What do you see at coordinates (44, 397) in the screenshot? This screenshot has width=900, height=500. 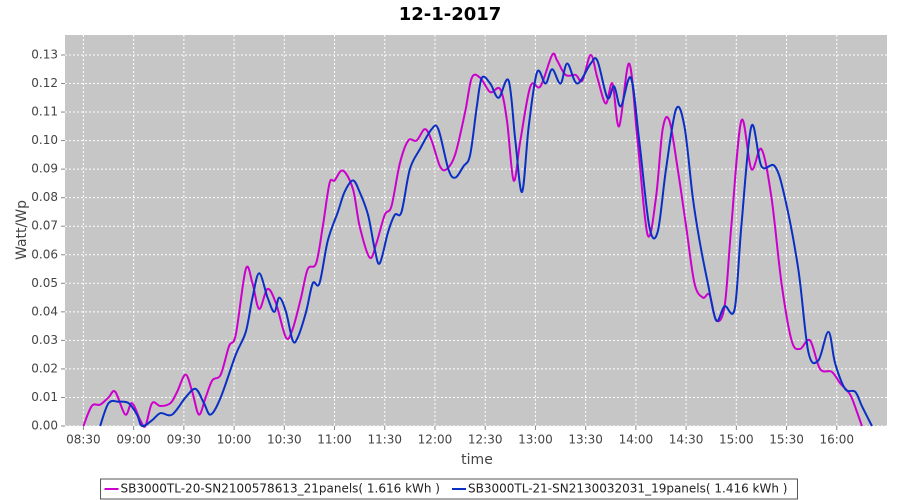 I see `y-tick-label: 0.01` at bounding box center [44, 397].